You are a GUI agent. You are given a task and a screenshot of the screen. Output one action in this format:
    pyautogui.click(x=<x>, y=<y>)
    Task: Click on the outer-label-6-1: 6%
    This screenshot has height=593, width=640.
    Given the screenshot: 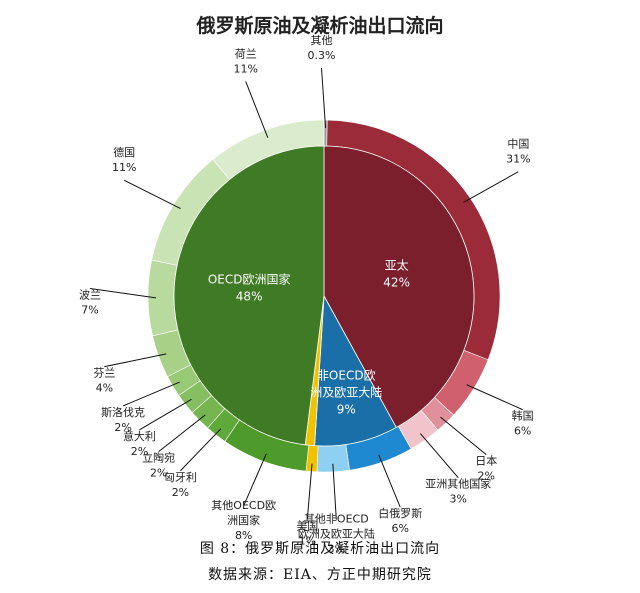 What is the action you would take?
    pyautogui.click(x=400, y=528)
    